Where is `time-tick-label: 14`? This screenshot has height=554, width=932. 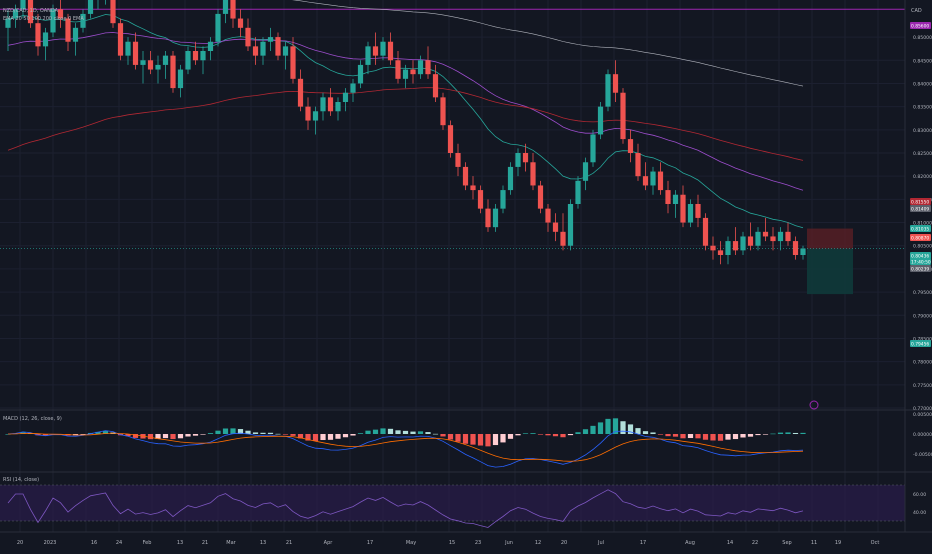
time-tick-label: 14 is located at coordinates (730, 543).